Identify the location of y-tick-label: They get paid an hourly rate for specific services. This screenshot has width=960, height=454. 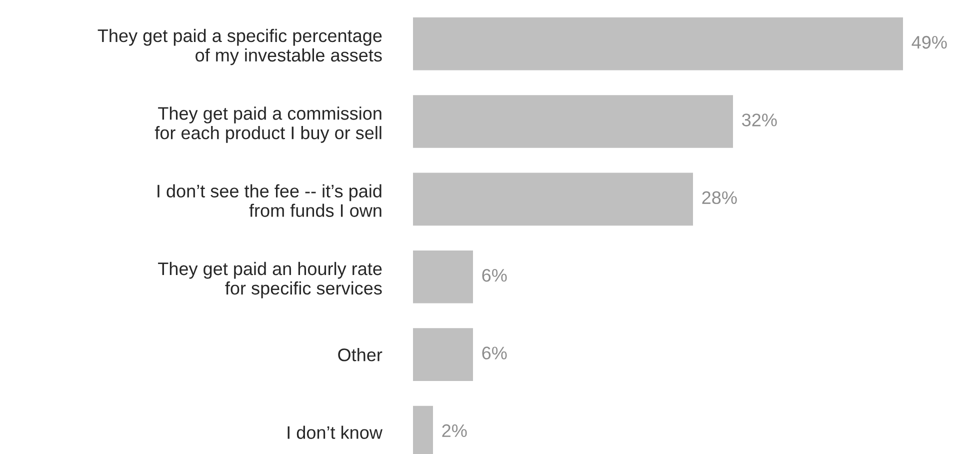
(270, 280).